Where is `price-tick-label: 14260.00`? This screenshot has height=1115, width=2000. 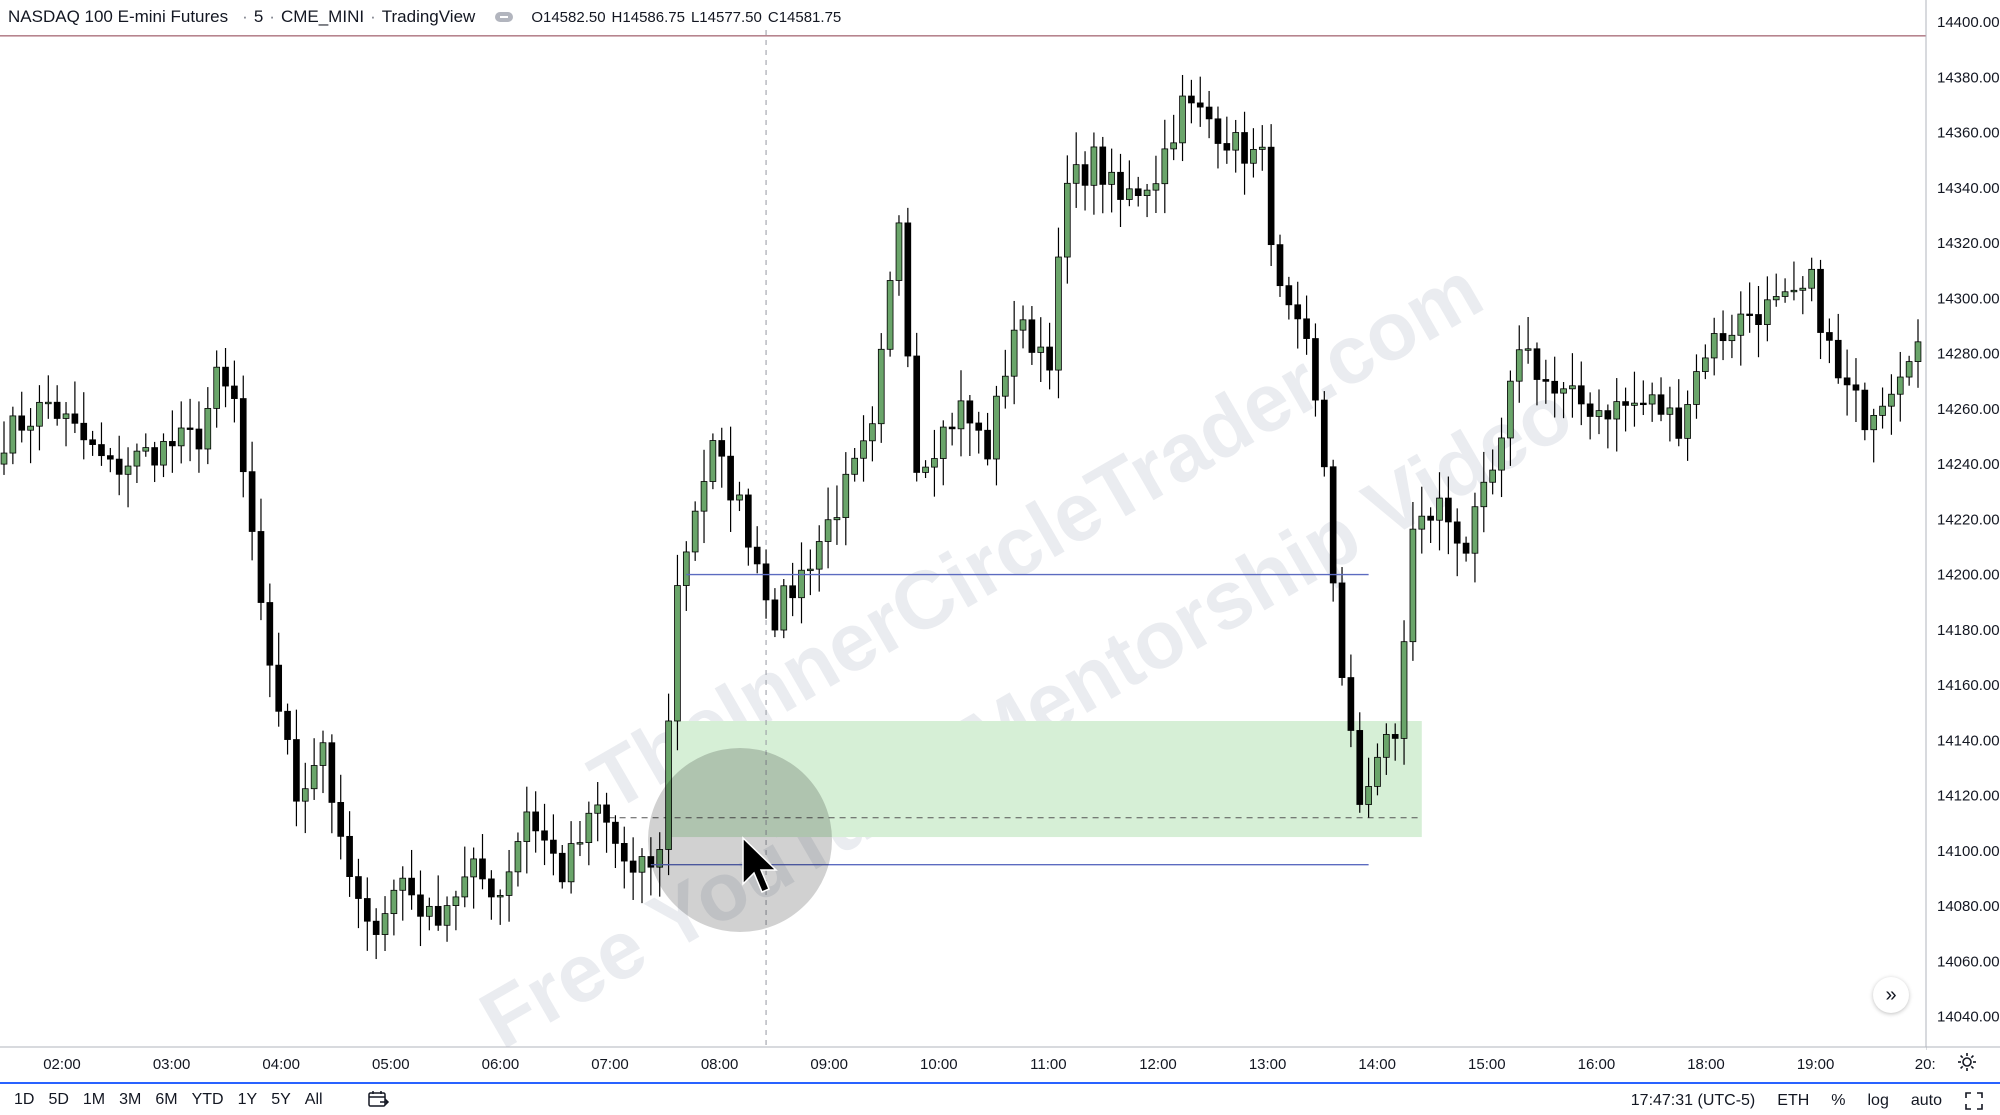 price-tick-label: 14260.00 is located at coordinates (1968, 409).